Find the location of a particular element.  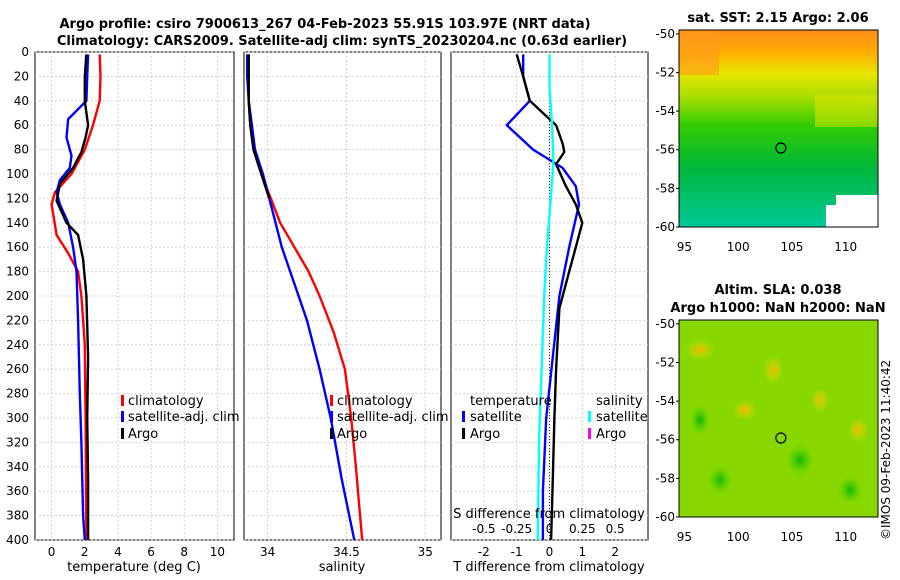

series-line-climatology is located at coordinates (76, 297).